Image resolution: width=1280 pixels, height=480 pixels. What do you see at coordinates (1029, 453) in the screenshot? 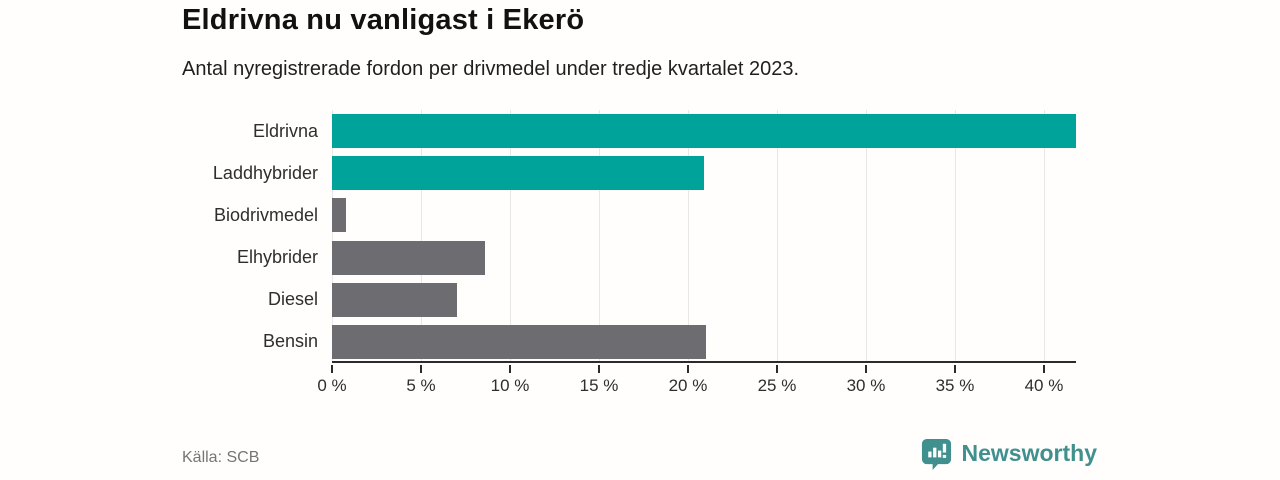
I see `brand-name: Newsworthy` at bounding box center [1029, 453].